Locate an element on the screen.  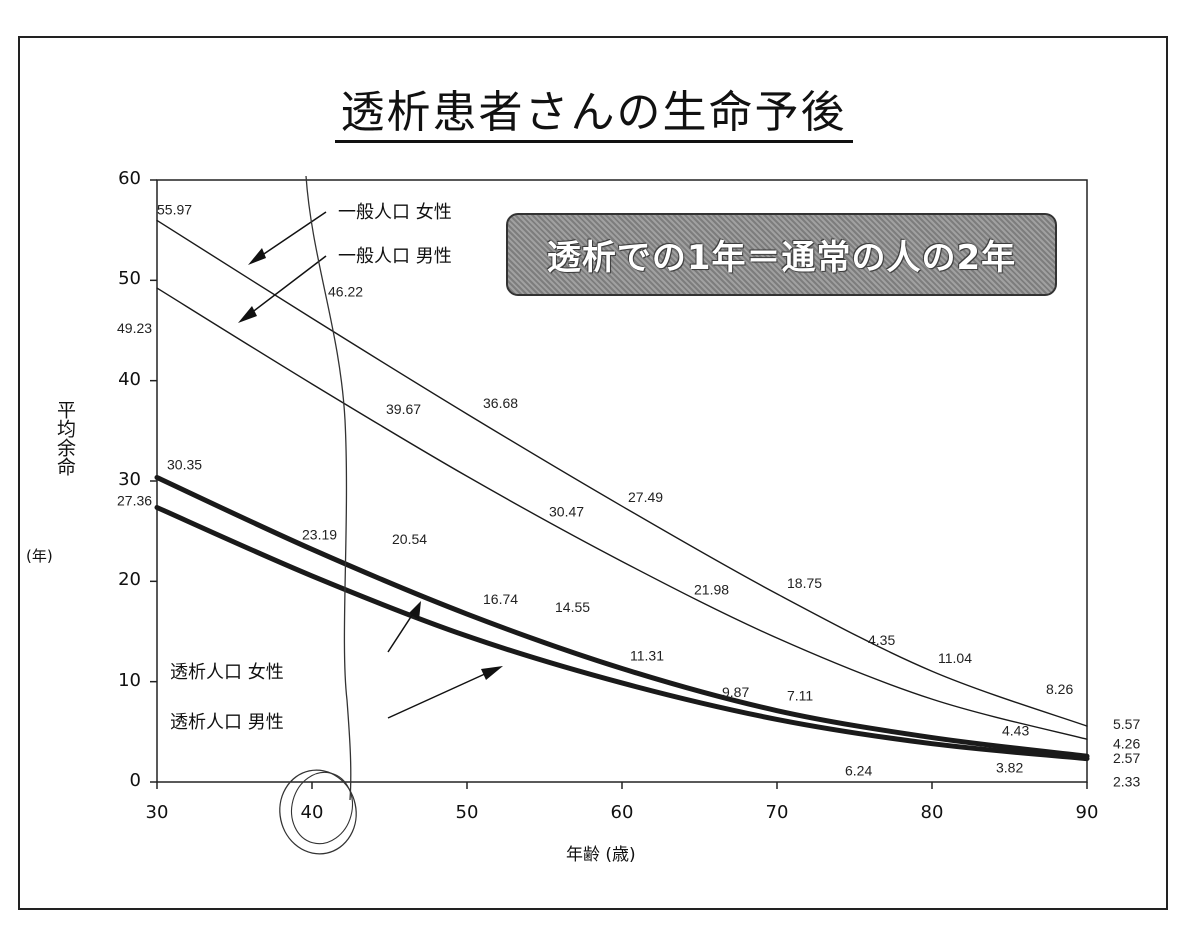
data-label: 2.57 is located at coordinates (1126, 758).